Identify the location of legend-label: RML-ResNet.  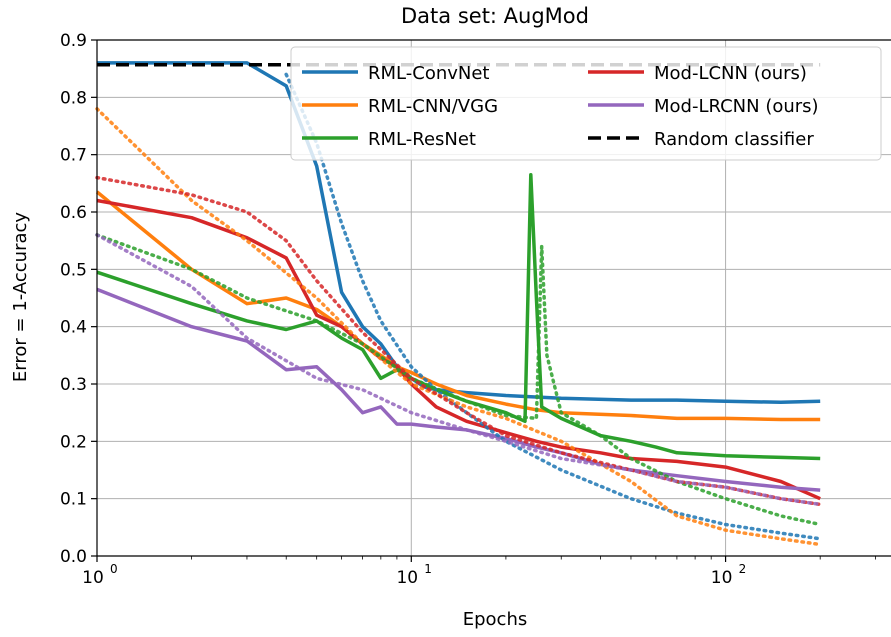
(422, 139).